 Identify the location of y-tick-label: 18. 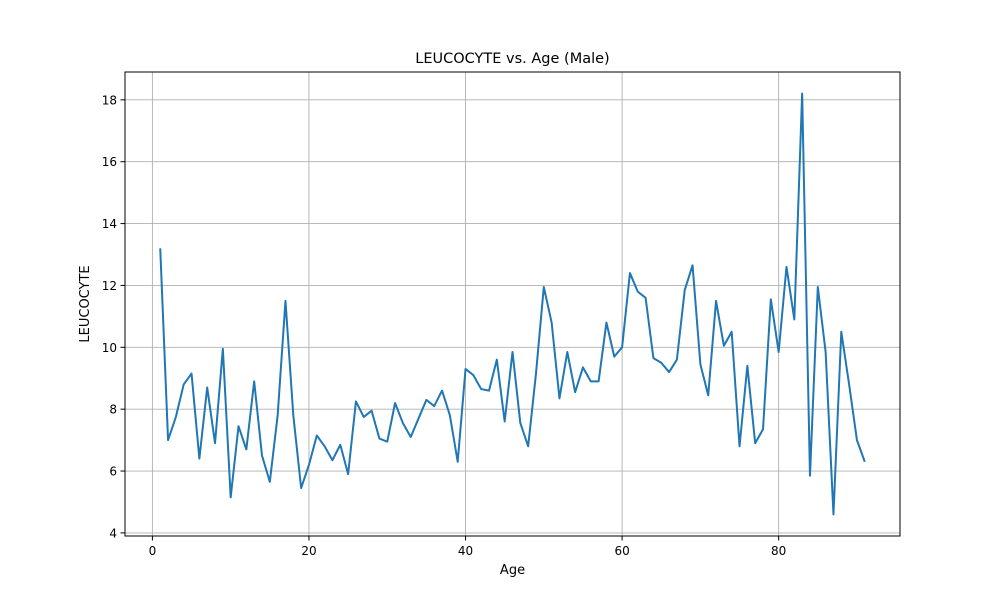
(109, 100).